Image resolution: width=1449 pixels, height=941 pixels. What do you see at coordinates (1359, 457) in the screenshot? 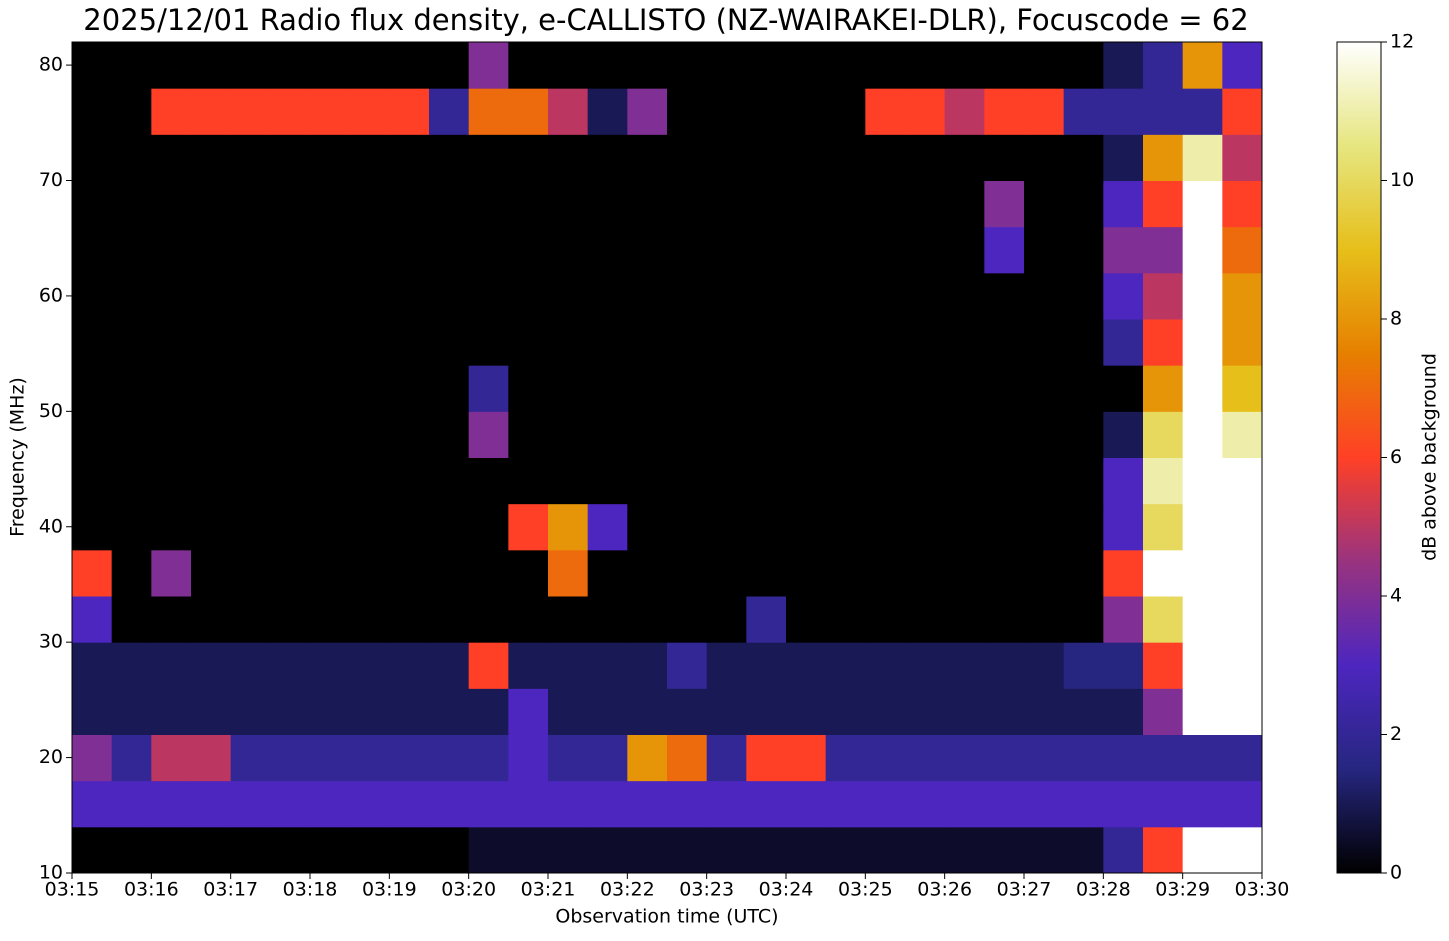
I see `colorbar` at bounding box center [1359, 457].